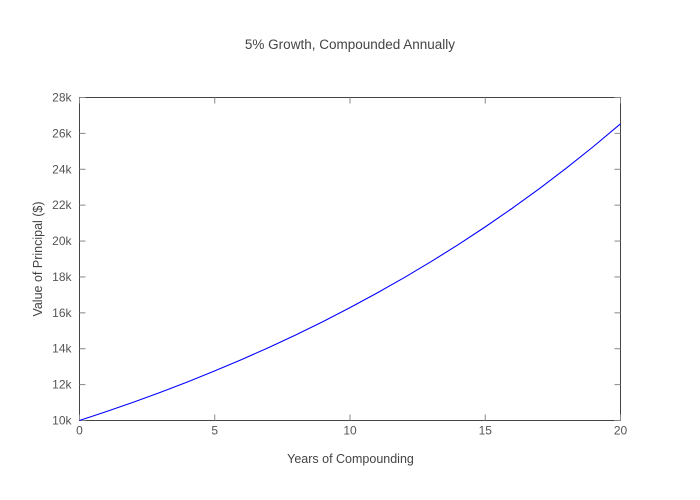 The height and width of the screenshot is (500, 700). I want to click on y-tick-label: 24k, so click(62, 169).